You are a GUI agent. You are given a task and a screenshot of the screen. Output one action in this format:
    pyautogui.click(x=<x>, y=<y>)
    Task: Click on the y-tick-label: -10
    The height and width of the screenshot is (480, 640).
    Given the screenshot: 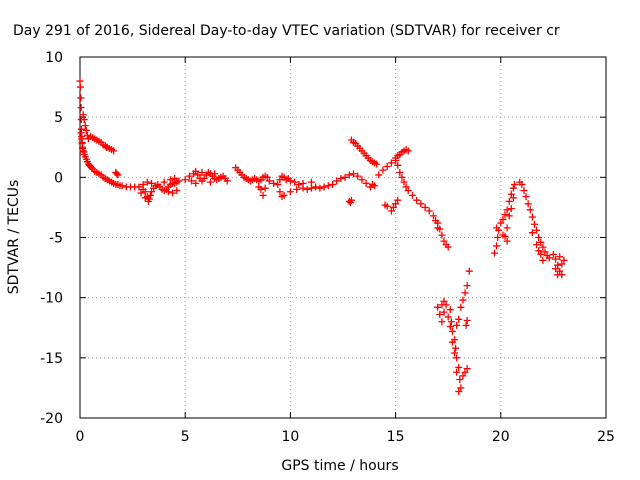 What is the action you would take?
    pyautogui.click(x=51, y=299)
    